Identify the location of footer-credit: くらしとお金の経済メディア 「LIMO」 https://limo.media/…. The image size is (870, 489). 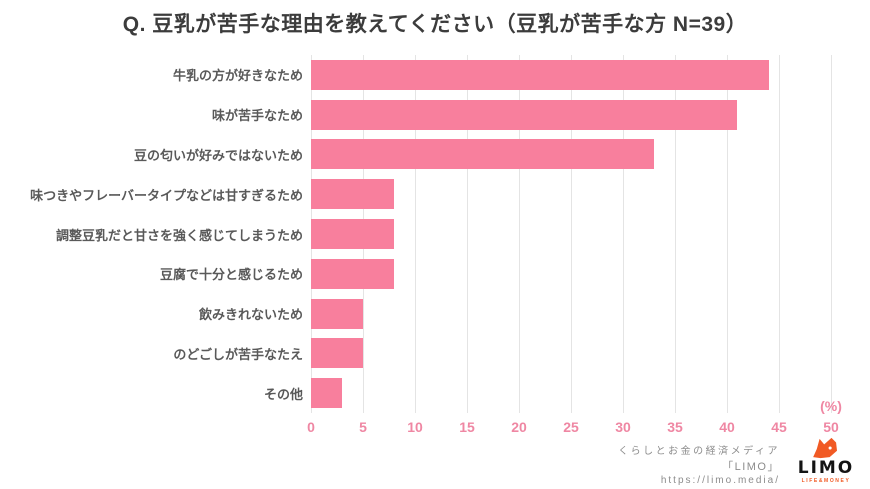
(740, 461).